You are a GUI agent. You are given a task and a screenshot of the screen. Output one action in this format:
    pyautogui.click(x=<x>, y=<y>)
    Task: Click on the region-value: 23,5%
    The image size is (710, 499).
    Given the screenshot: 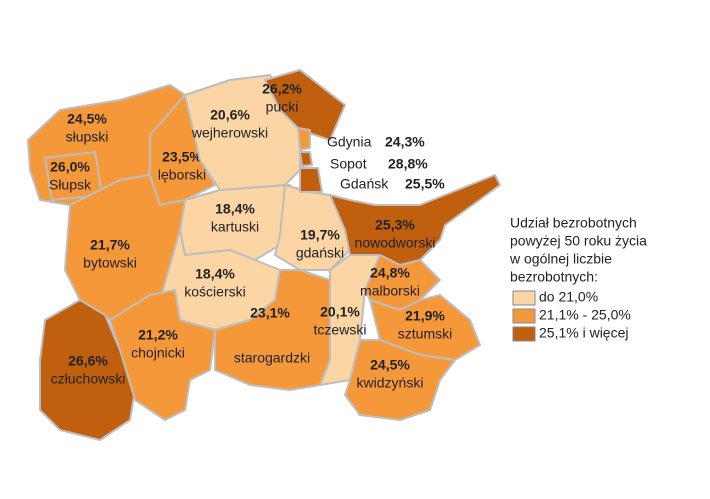 What is the action you would take?
    pyautogui.click(x=182, y=157)
    